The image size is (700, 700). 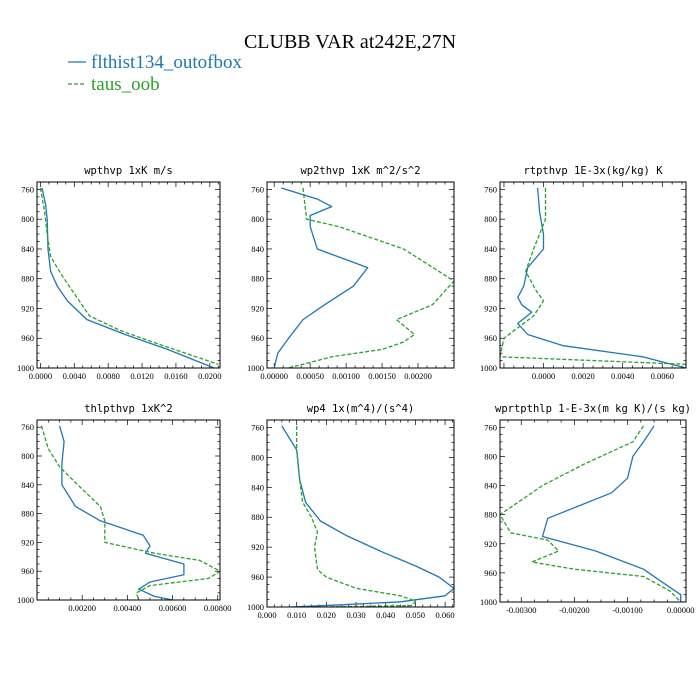 What do you see at coordinates (662, 376) in the screenshot?
I see `x-tick-label: 0.0060` at bounding box center [662, 376].